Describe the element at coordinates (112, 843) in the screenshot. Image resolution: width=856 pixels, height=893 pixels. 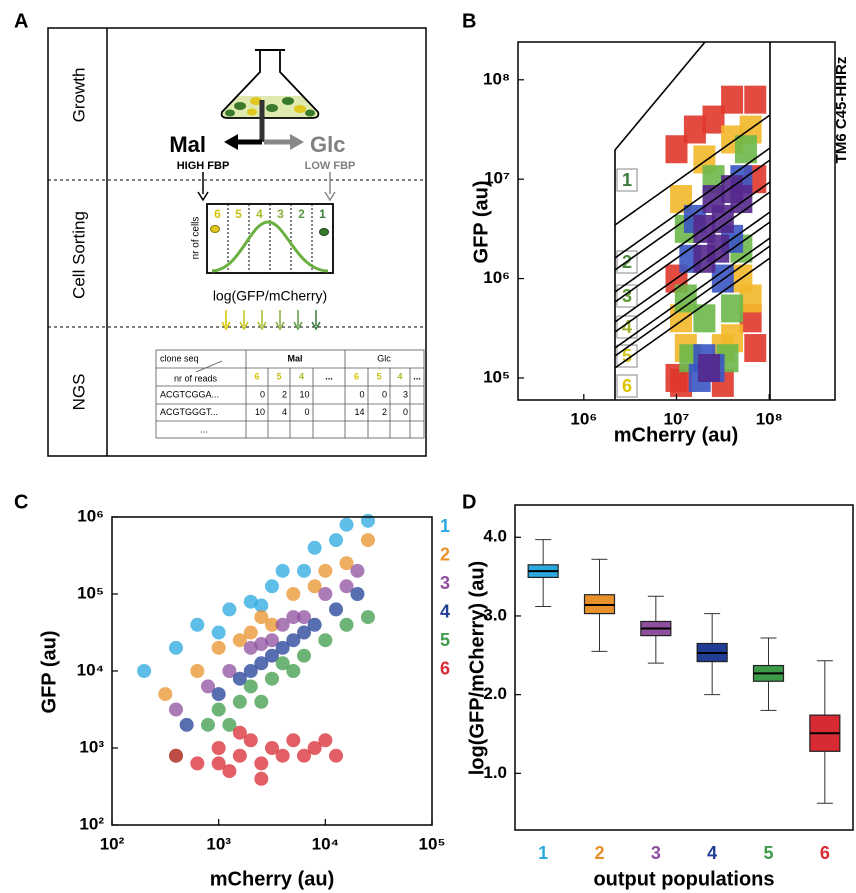
I see `x-tick-label: 10²` at that location.